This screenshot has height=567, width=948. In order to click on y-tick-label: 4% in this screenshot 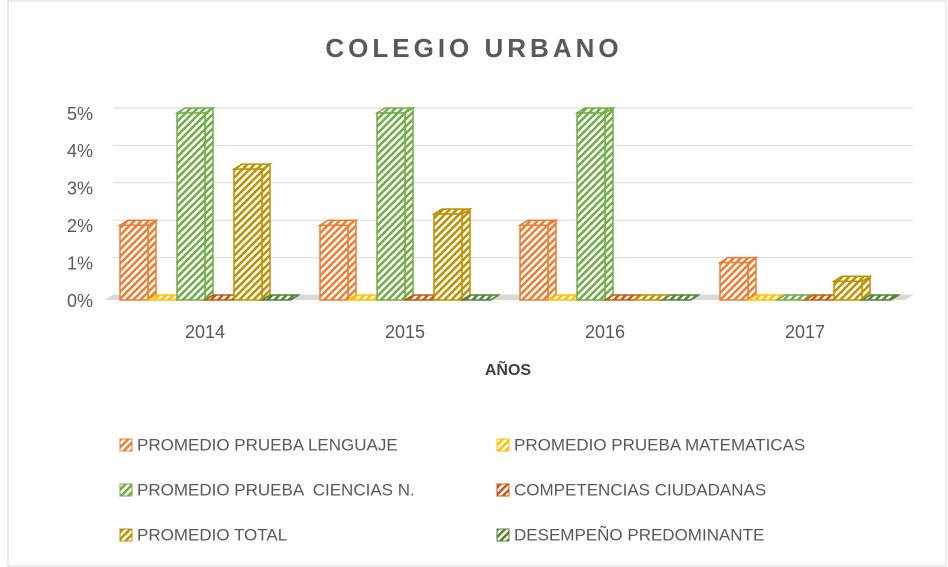, I will do `click(80, 151)`.